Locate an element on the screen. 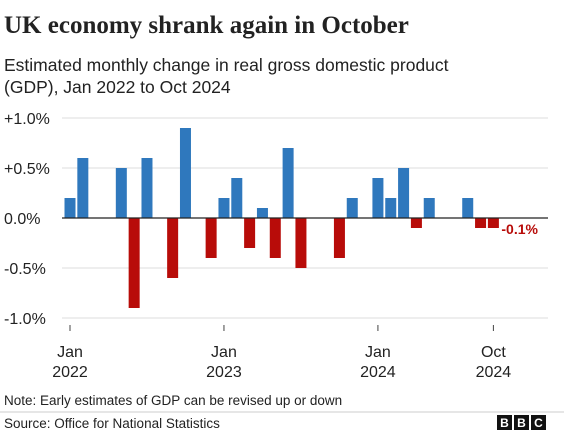 This screenshot has width=564, height=441. y-tick-label: 0.0% is located at coordinates (22, 219).